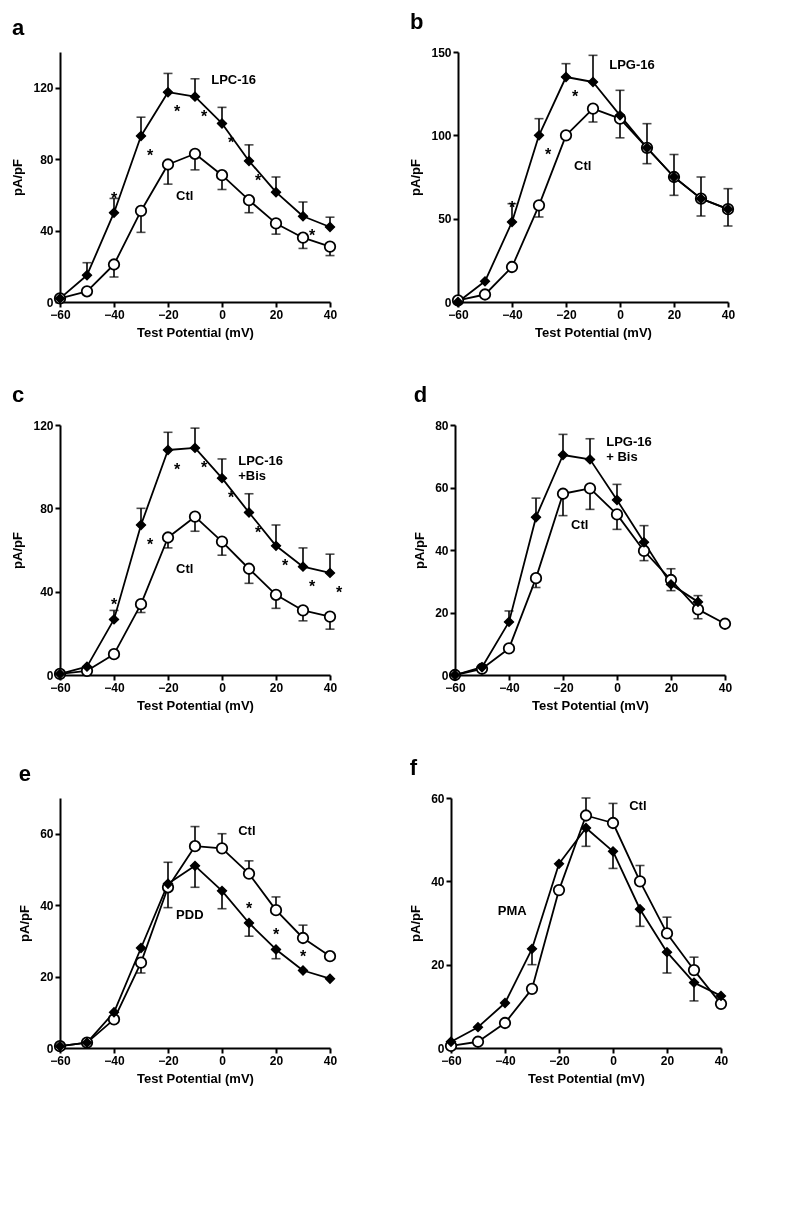 Image resolution: width=786 pixels, height=1220 pixels. I want to click on series-label: PMA, so click(512, 911).